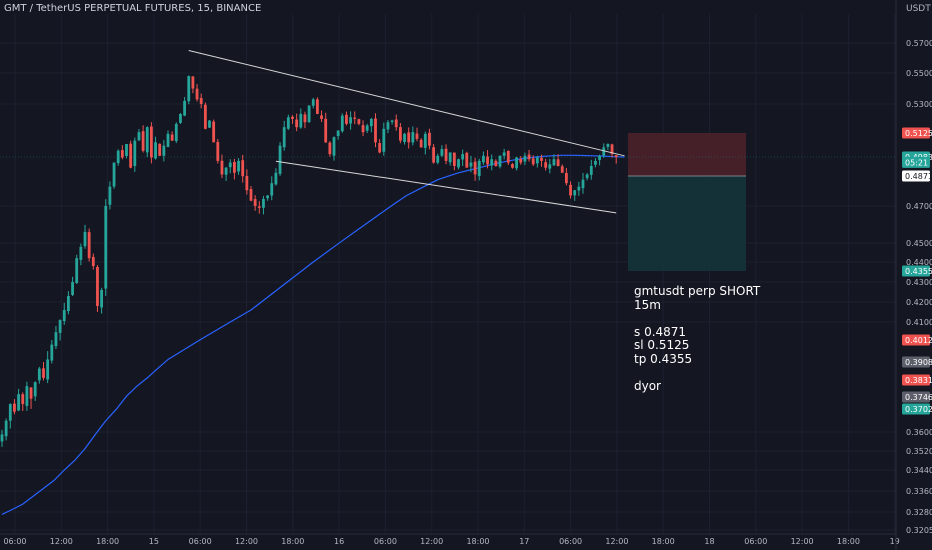 This screenshot has width=932, height=550. Describe the element at coordinates (917, 397) in the screenshot. I see `price-tag: 0.3746` at that location.